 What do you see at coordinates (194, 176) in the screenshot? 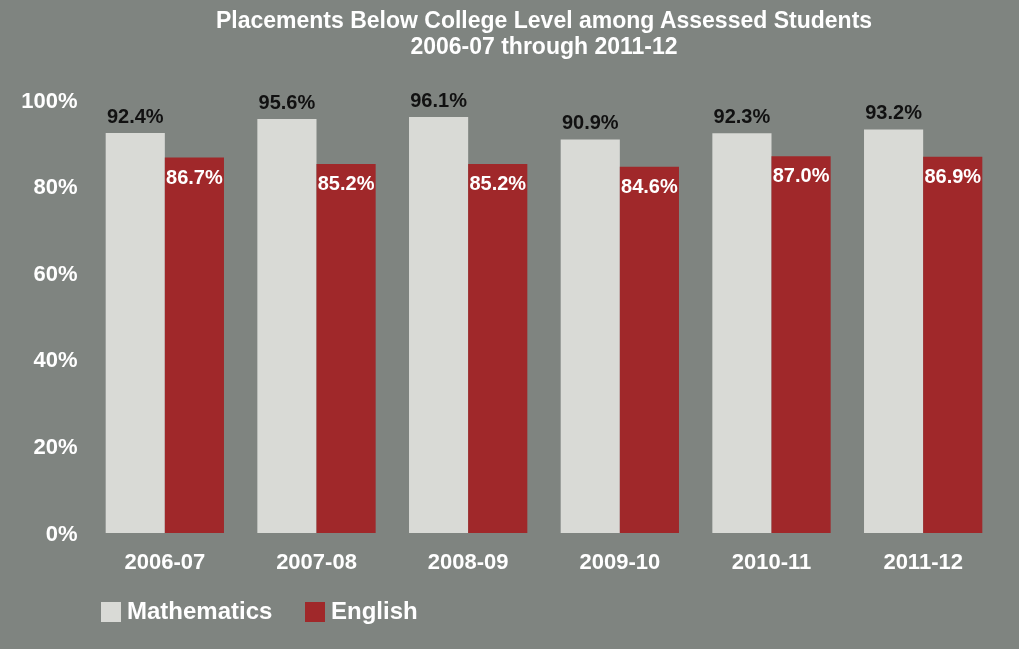
I see `data-label: 86.7%` at bounding box center [194, 176].